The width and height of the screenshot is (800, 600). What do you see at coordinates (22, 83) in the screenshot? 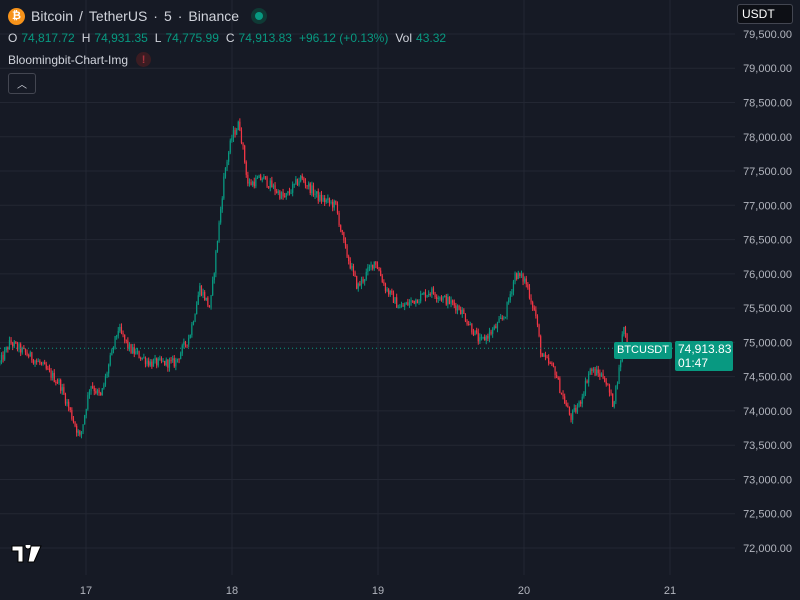
I see `collapse-legend-button: ︿` at bounding box center [22, 83].